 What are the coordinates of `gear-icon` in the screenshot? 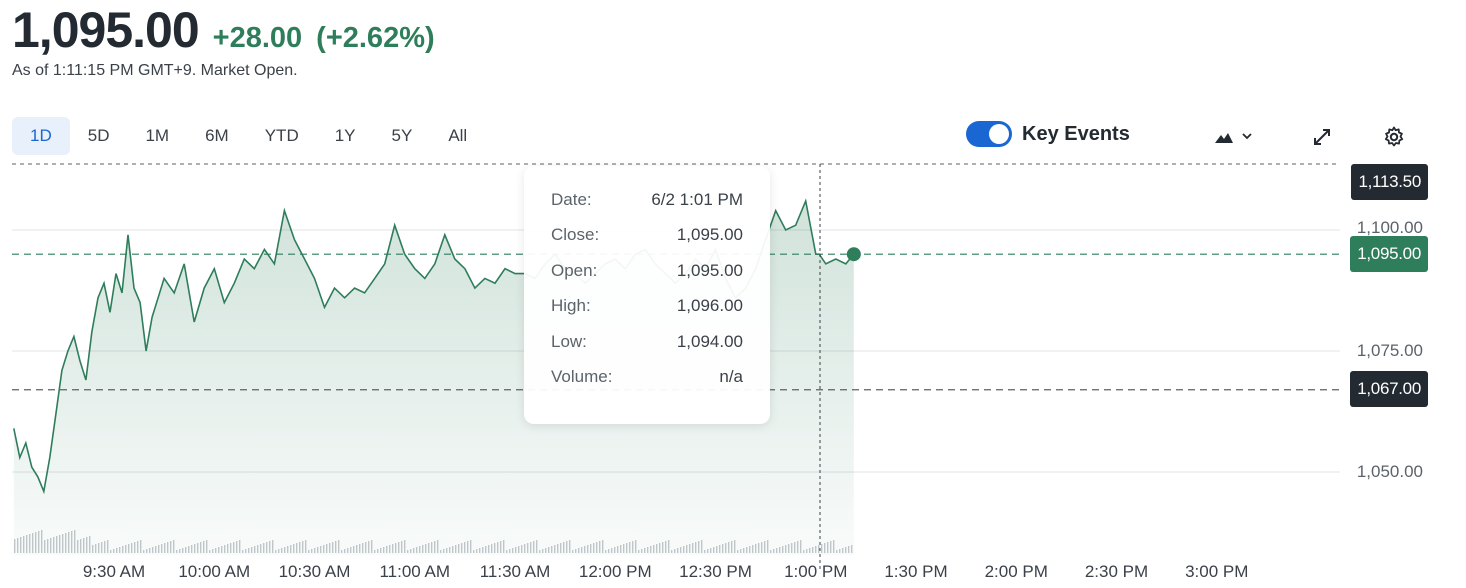 It's located at (1394, 136).